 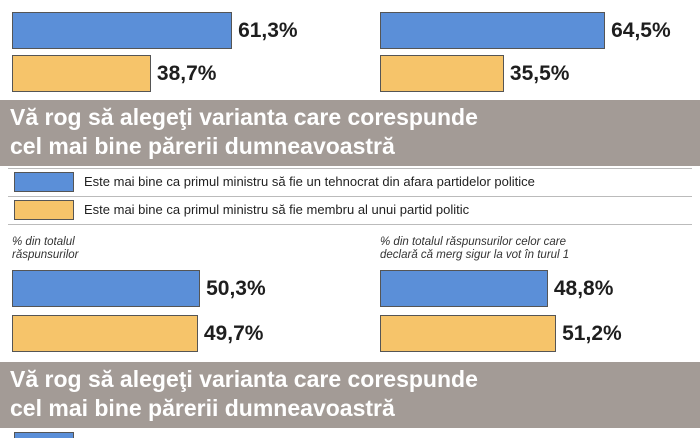 What do you see at coordinates (539, 73) in the screenshot?
I see `value-label: 35,5%` at bounding box center [539, 73].